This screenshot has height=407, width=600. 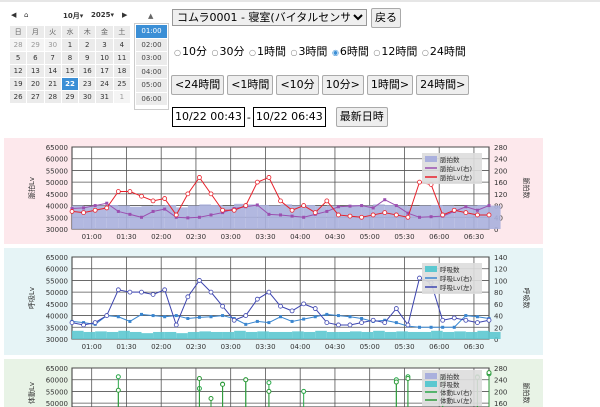 I want to click on next-month-icon: ▶, so click(x=125, y=15).